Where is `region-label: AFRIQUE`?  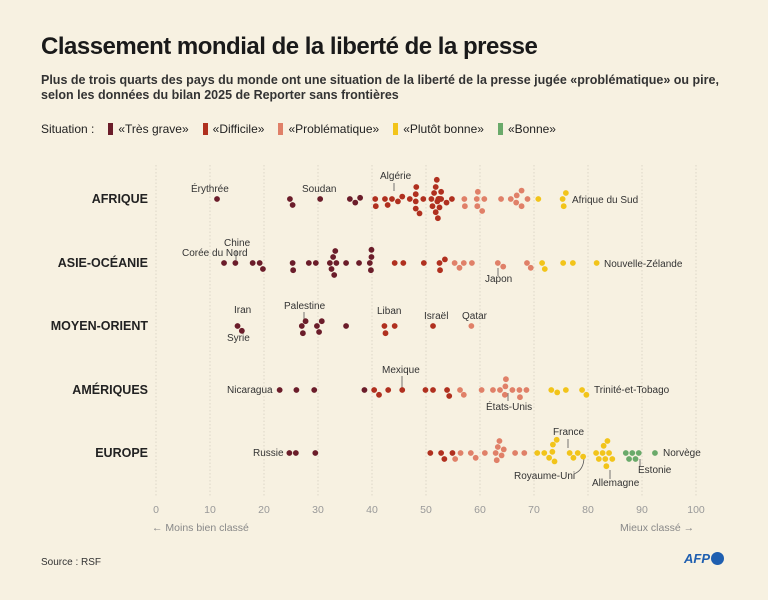 region-label: AFRIQUE is located at coordinates (119, 199).